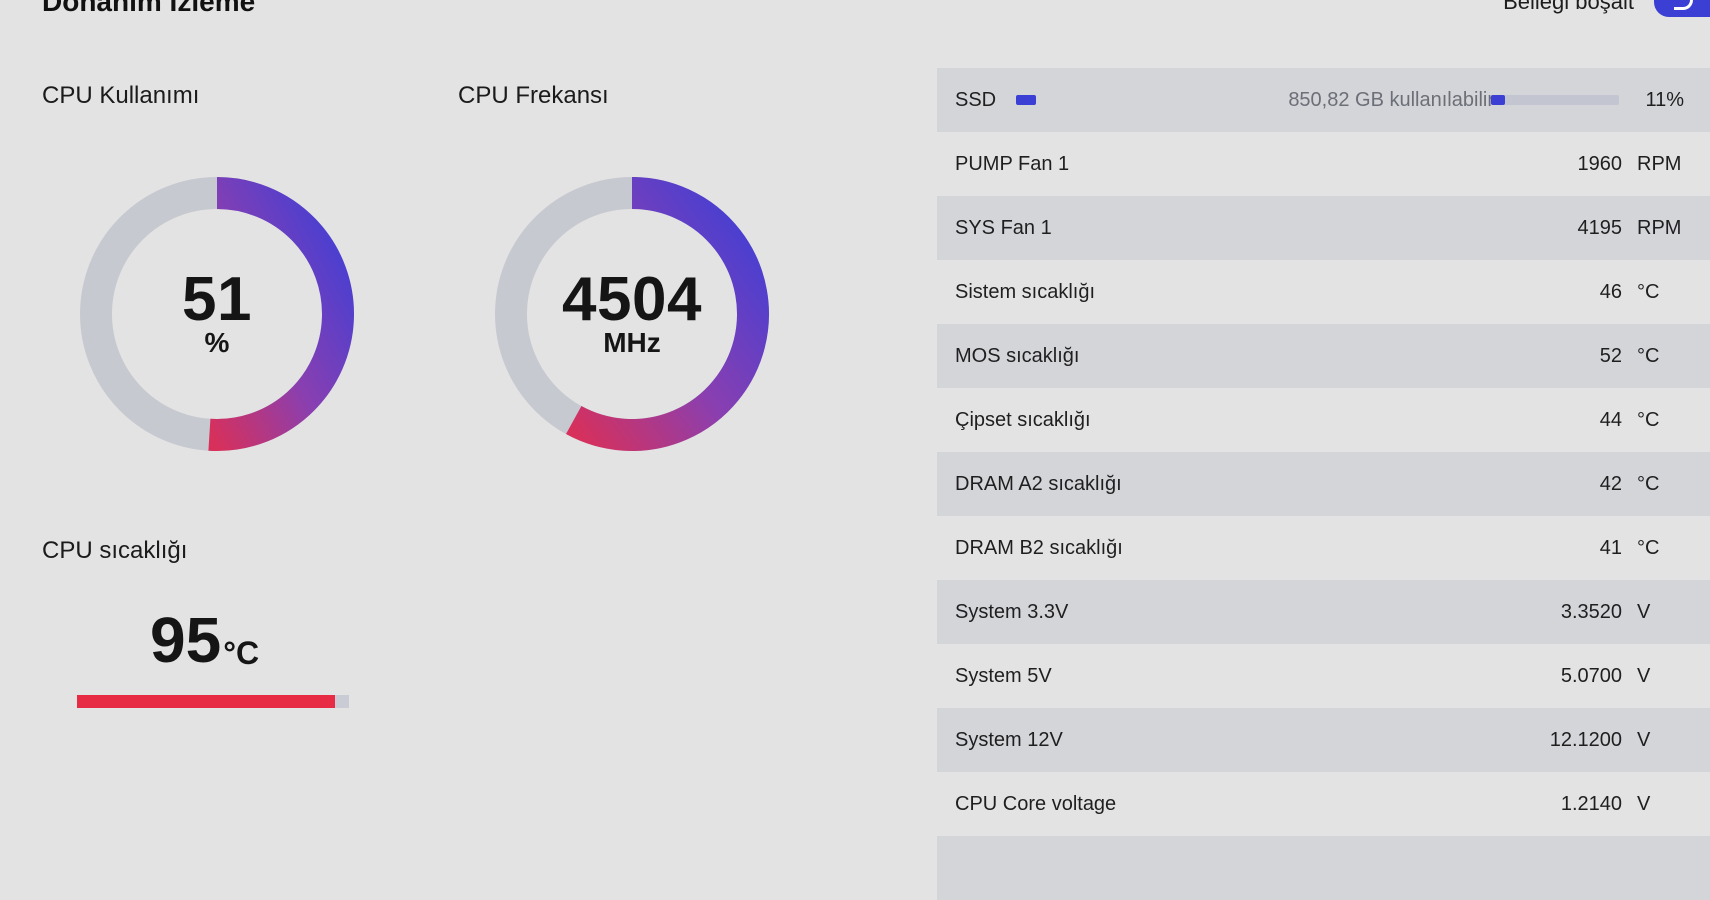 This screenshot has height=900, width=1710. What do you see at coordinates (1003, 227) in the screenshot?
I see `sensor-label: SYS Fan 1` at bounding box center [1003, 227].